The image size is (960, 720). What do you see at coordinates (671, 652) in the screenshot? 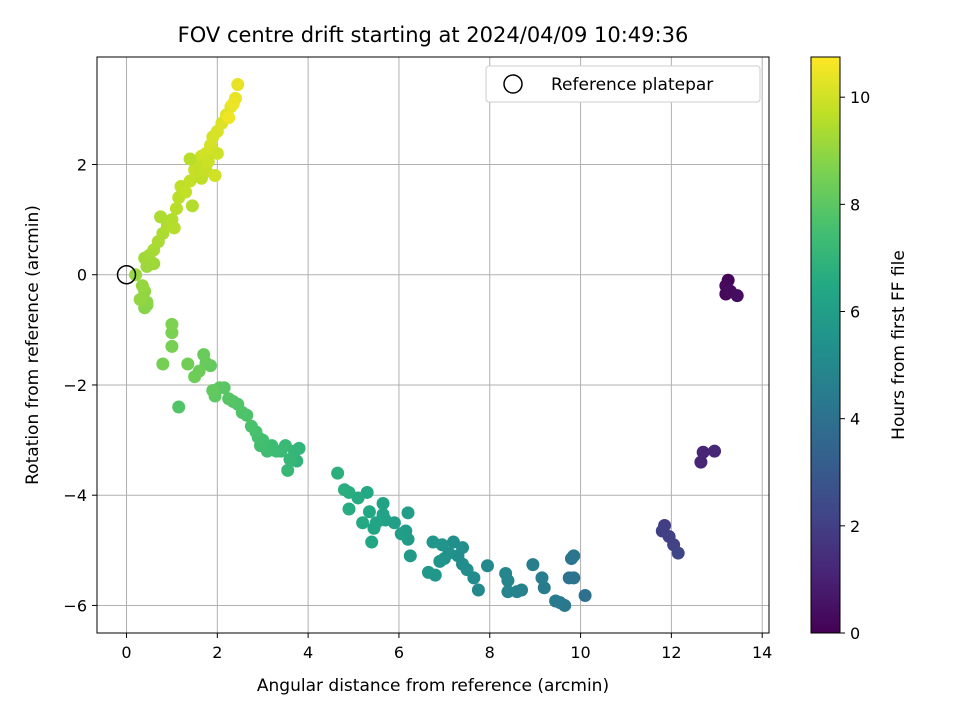
I see `x-tick-label: 12` at bounding box center [671, 652].